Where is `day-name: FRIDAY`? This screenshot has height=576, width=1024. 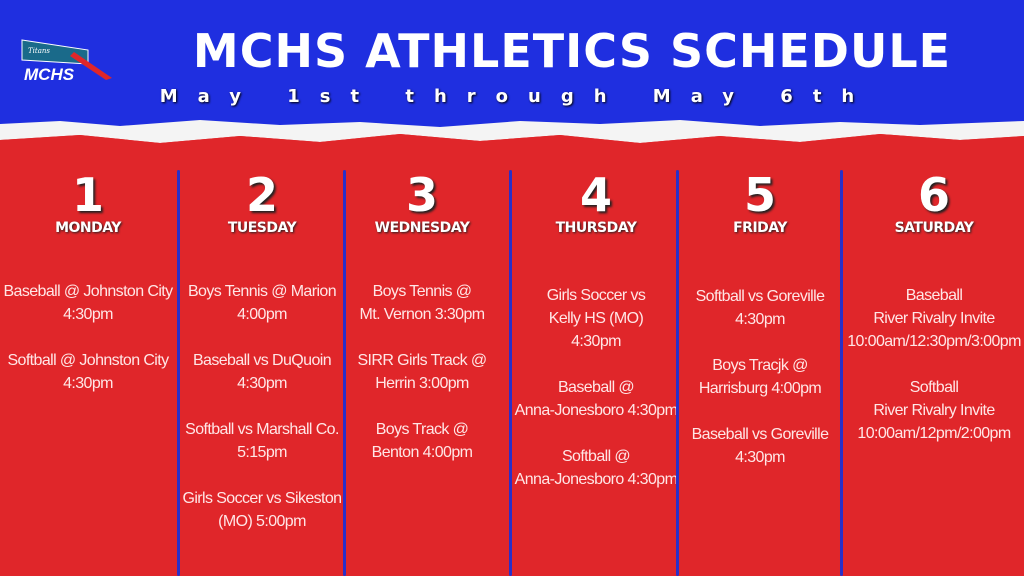
day-name: FRIDAY is located at coordinates (760, 228).